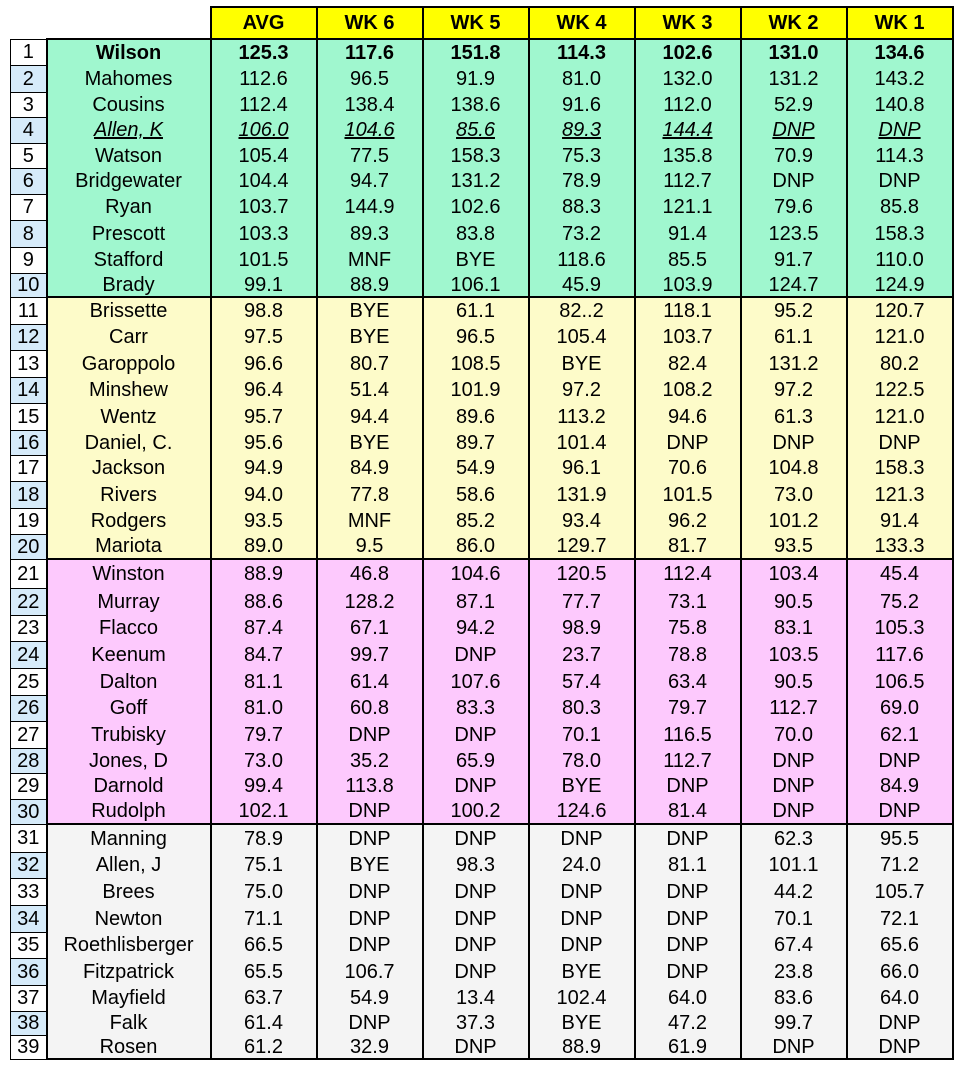 Image resolution: width=965 pixels, height=1073 pixels. I want to click on table-row: 36 Fitzpatrick 65.5 106.7 DNP BYE DNP 23.8 66.0, so click(482, 971).